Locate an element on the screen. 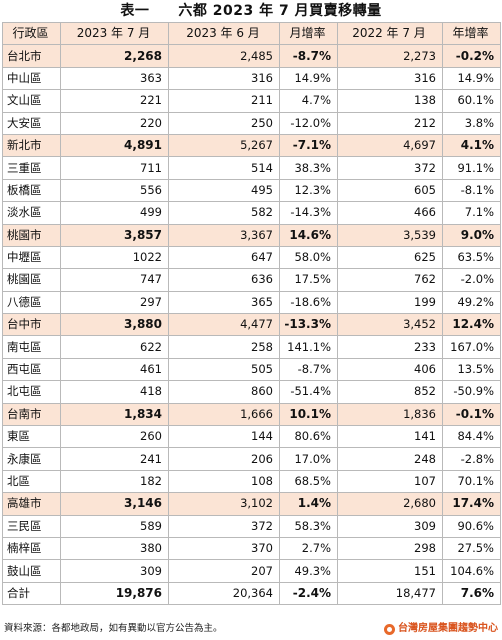 This screenshot has height=640, width=502. jun-2023-value: 647 is located at coordinates (224, 257).